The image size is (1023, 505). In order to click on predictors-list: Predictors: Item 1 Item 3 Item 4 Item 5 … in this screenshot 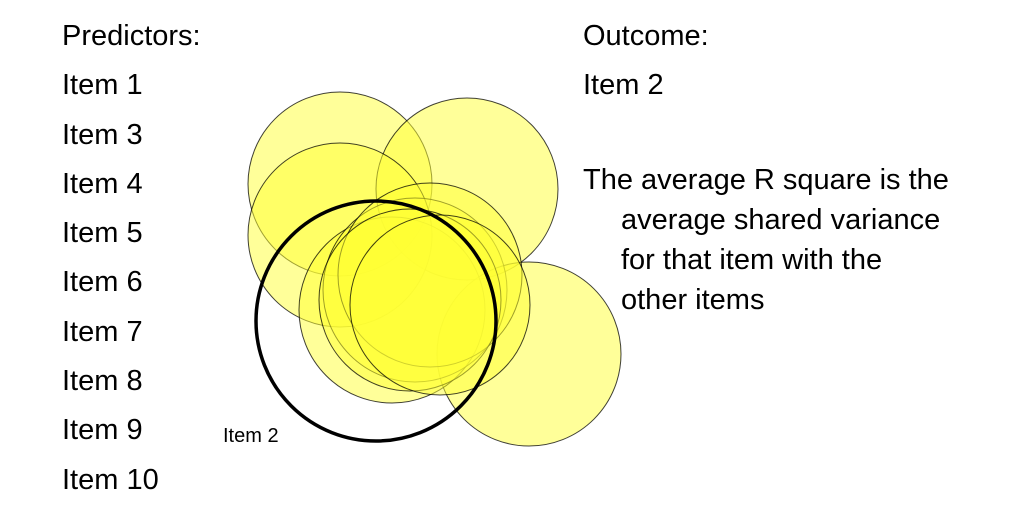, I will do `click(131, 258)`.